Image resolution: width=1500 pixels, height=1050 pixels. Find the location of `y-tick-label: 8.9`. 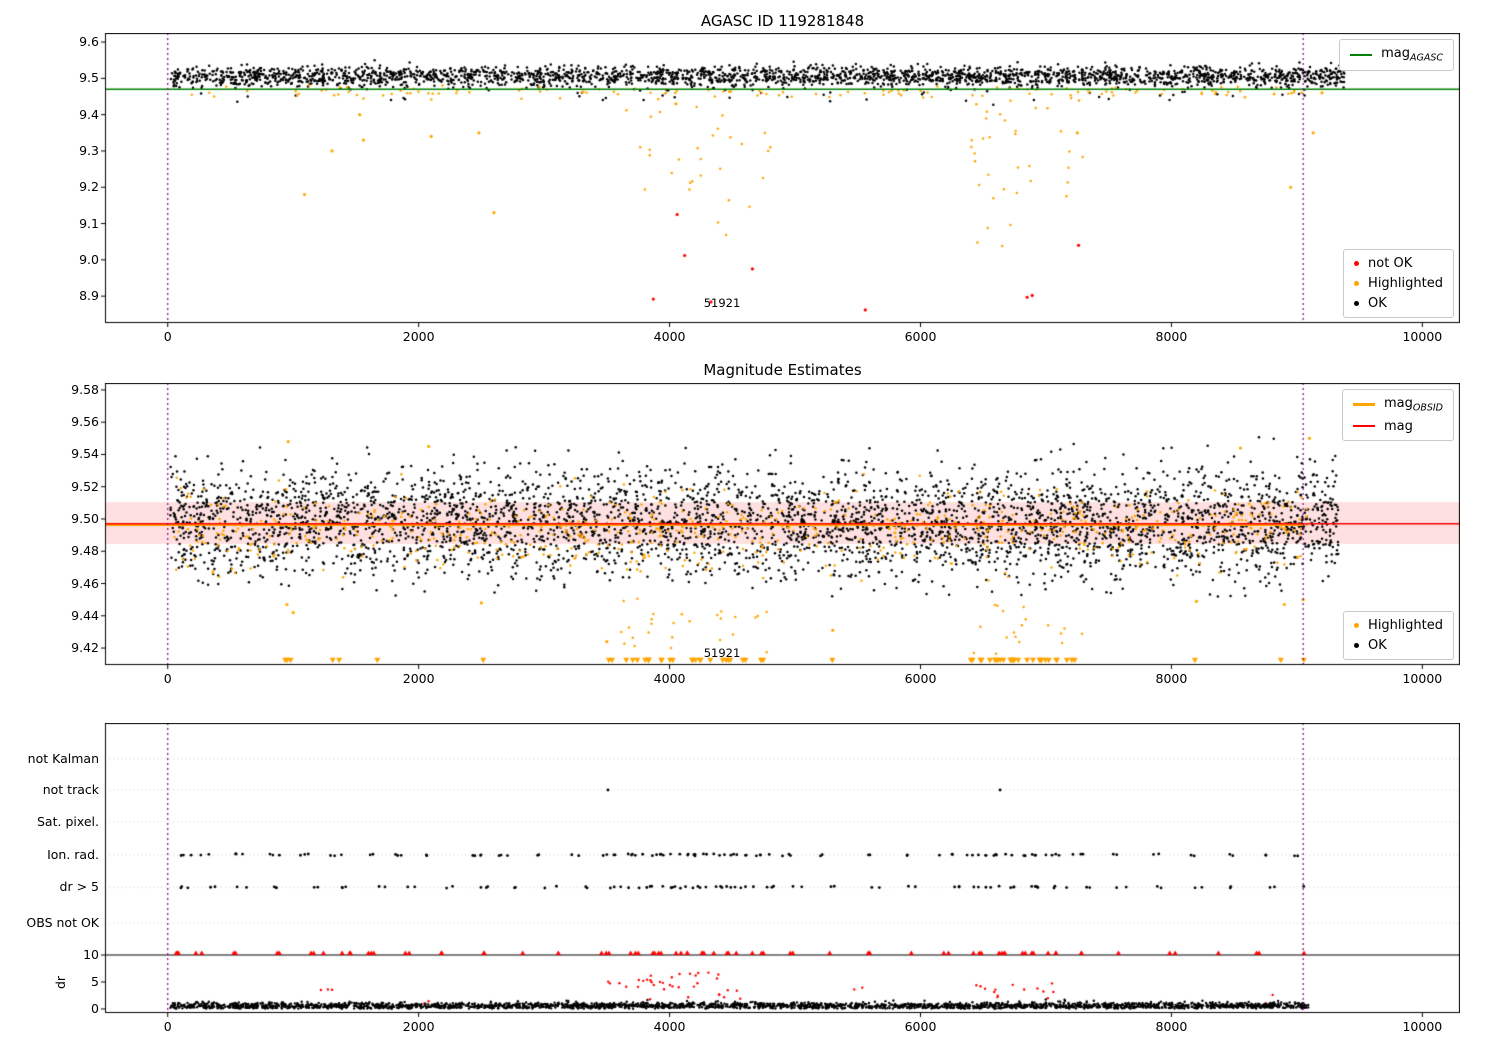

y-tick-label: 8.9 is located at coordinates (89, 296).